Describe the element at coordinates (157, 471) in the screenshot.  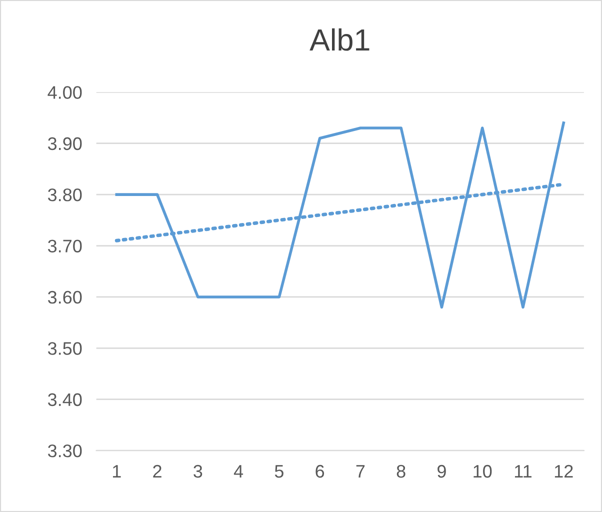
I see `x-tick-label: 2` at that location.